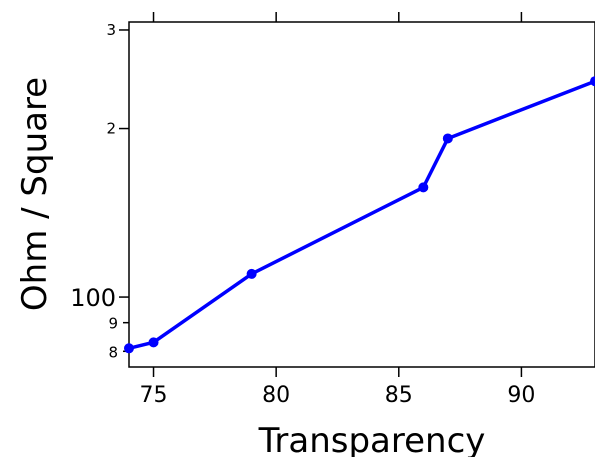  Describe the element at coordinates (154, 395) in the screenshot. I see `x-tick-label: 75` at that location.